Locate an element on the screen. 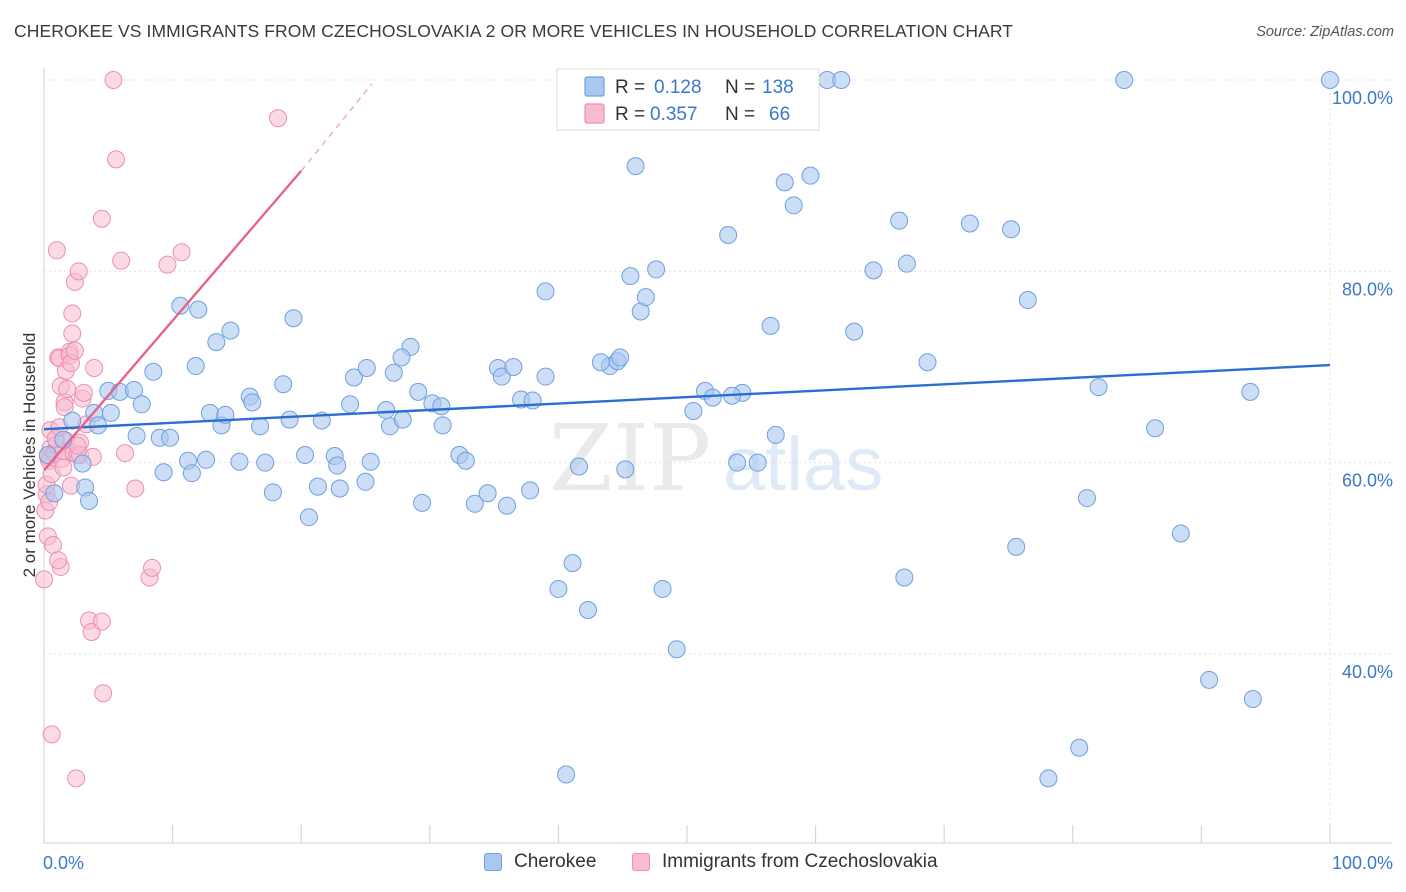 The image size is (1406, 892). x-tick-label-min: 0.0% is located at coordinates (63, 863).